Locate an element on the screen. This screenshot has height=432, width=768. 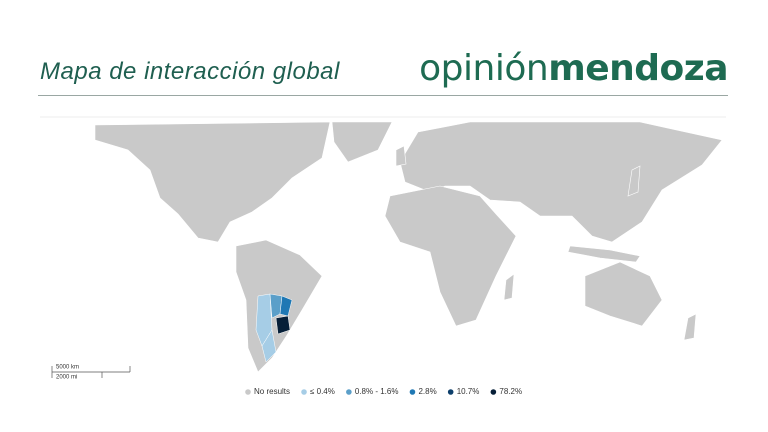
divider is located at coordinates (383, 95).